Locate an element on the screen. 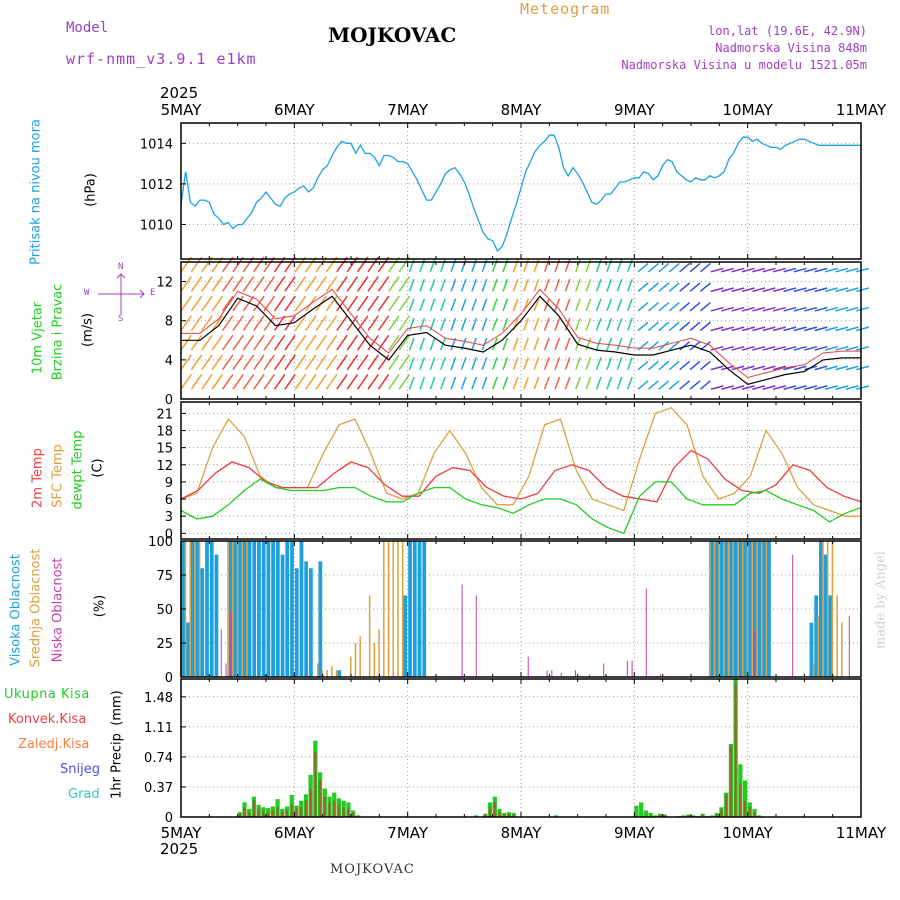 Image resolution: width=900 pixels, height=900 pixels. temp-ylabel-1: 2m Temp is located at coordinates (38, 478).